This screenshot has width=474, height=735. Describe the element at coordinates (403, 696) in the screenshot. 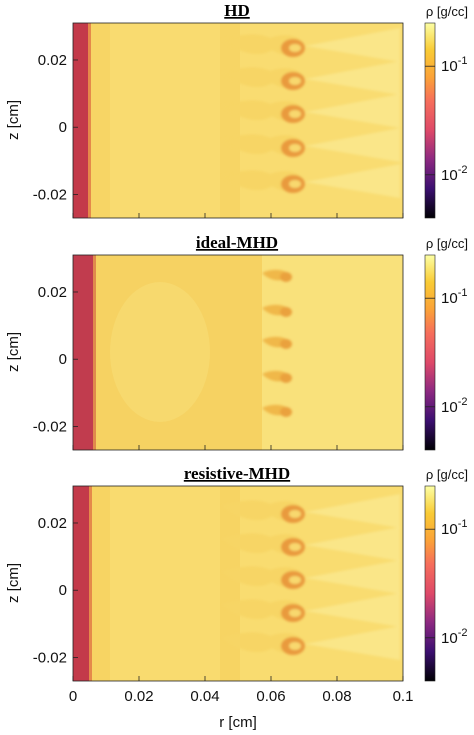

I see `x-tick-label: 0.1` at that location.